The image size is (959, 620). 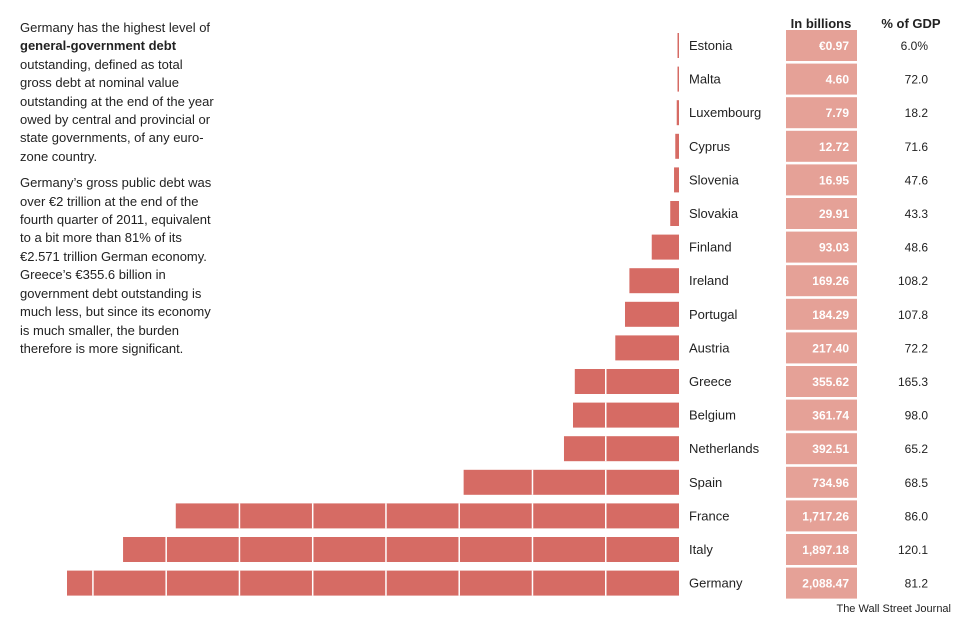 I want to click on country-label: Slovakia, so click(x=714, y=213).